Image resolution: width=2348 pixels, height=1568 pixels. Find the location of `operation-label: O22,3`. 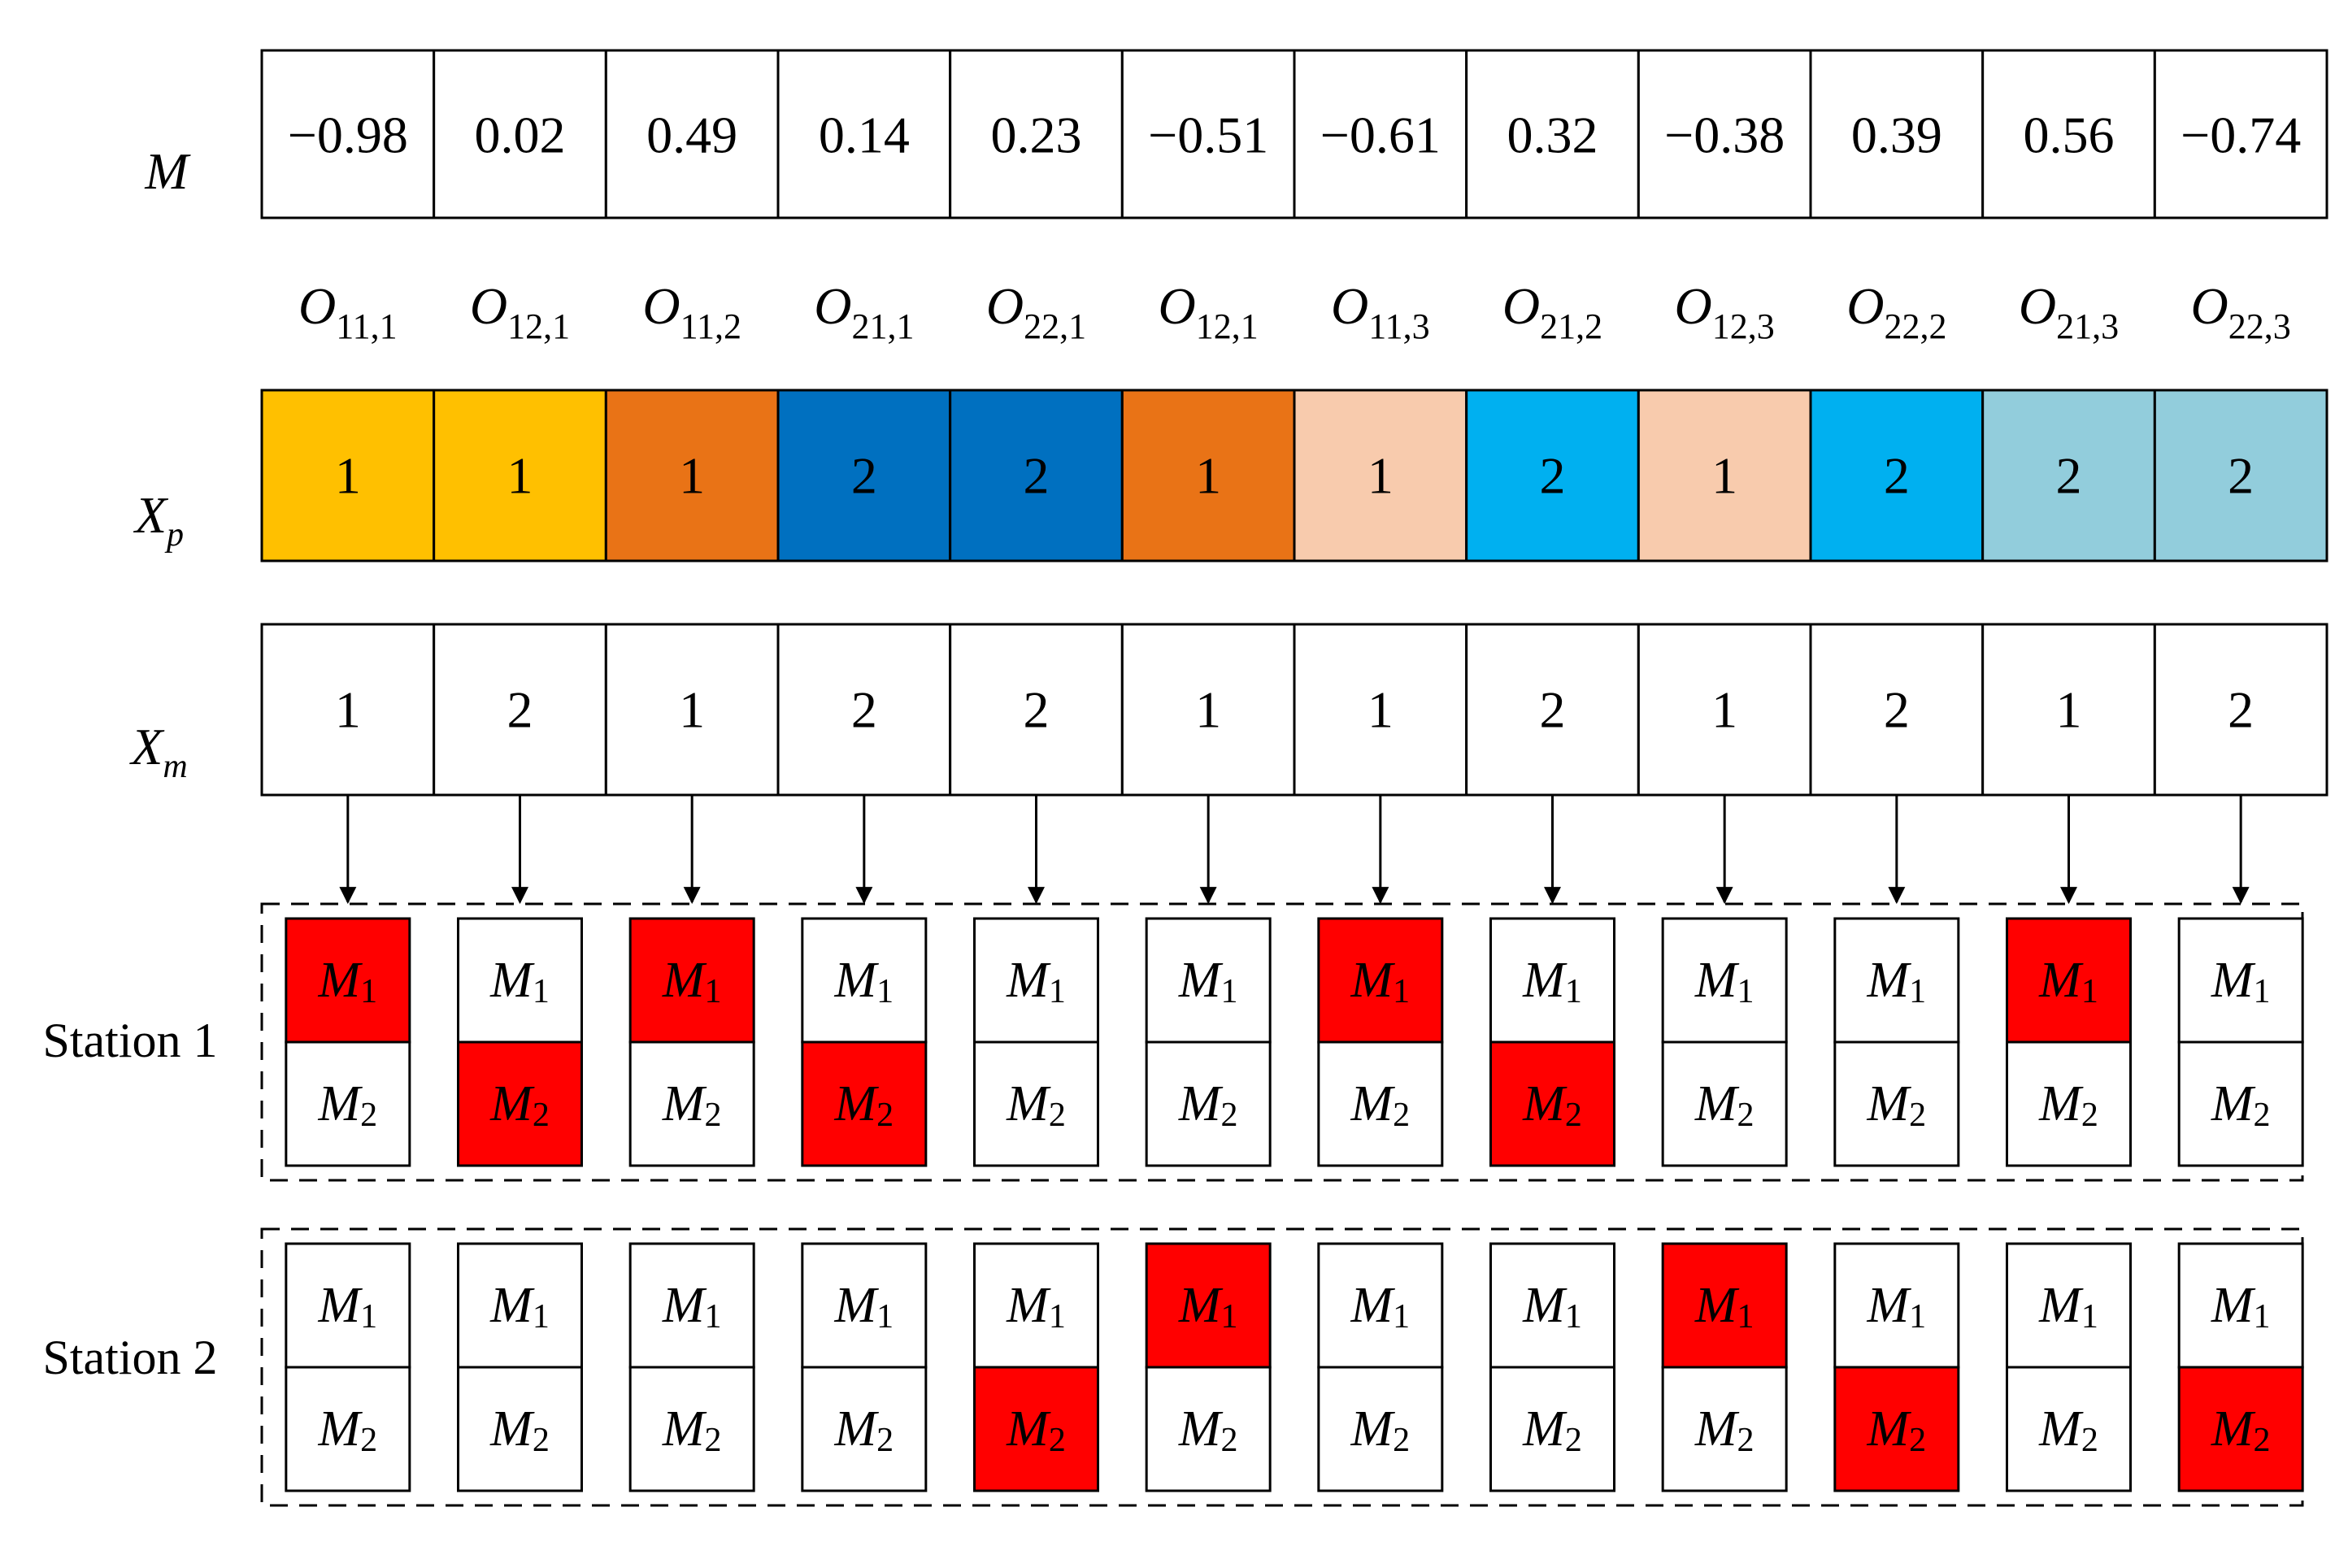

operation-label: O22,3 is located at coordinates (2241, 311).